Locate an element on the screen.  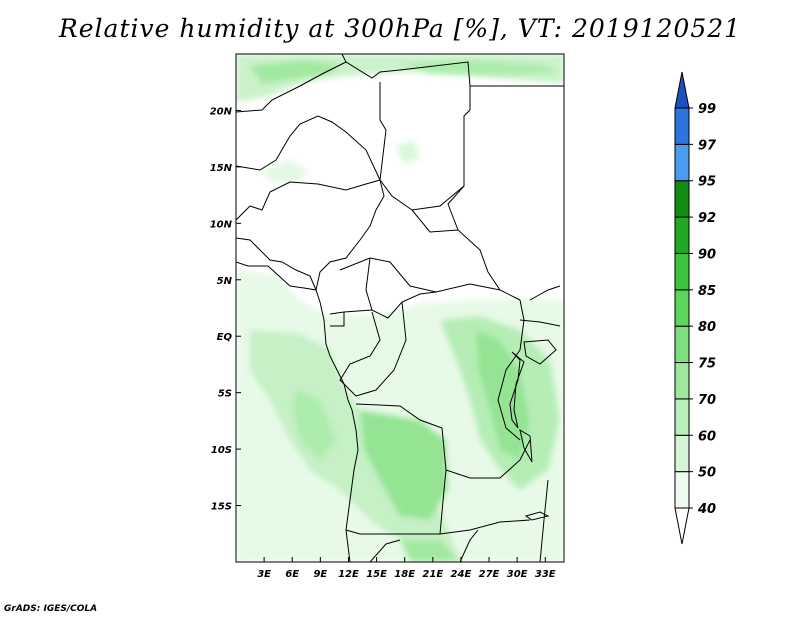
colorbar-label: 95 is located at coordinates (707, 182).